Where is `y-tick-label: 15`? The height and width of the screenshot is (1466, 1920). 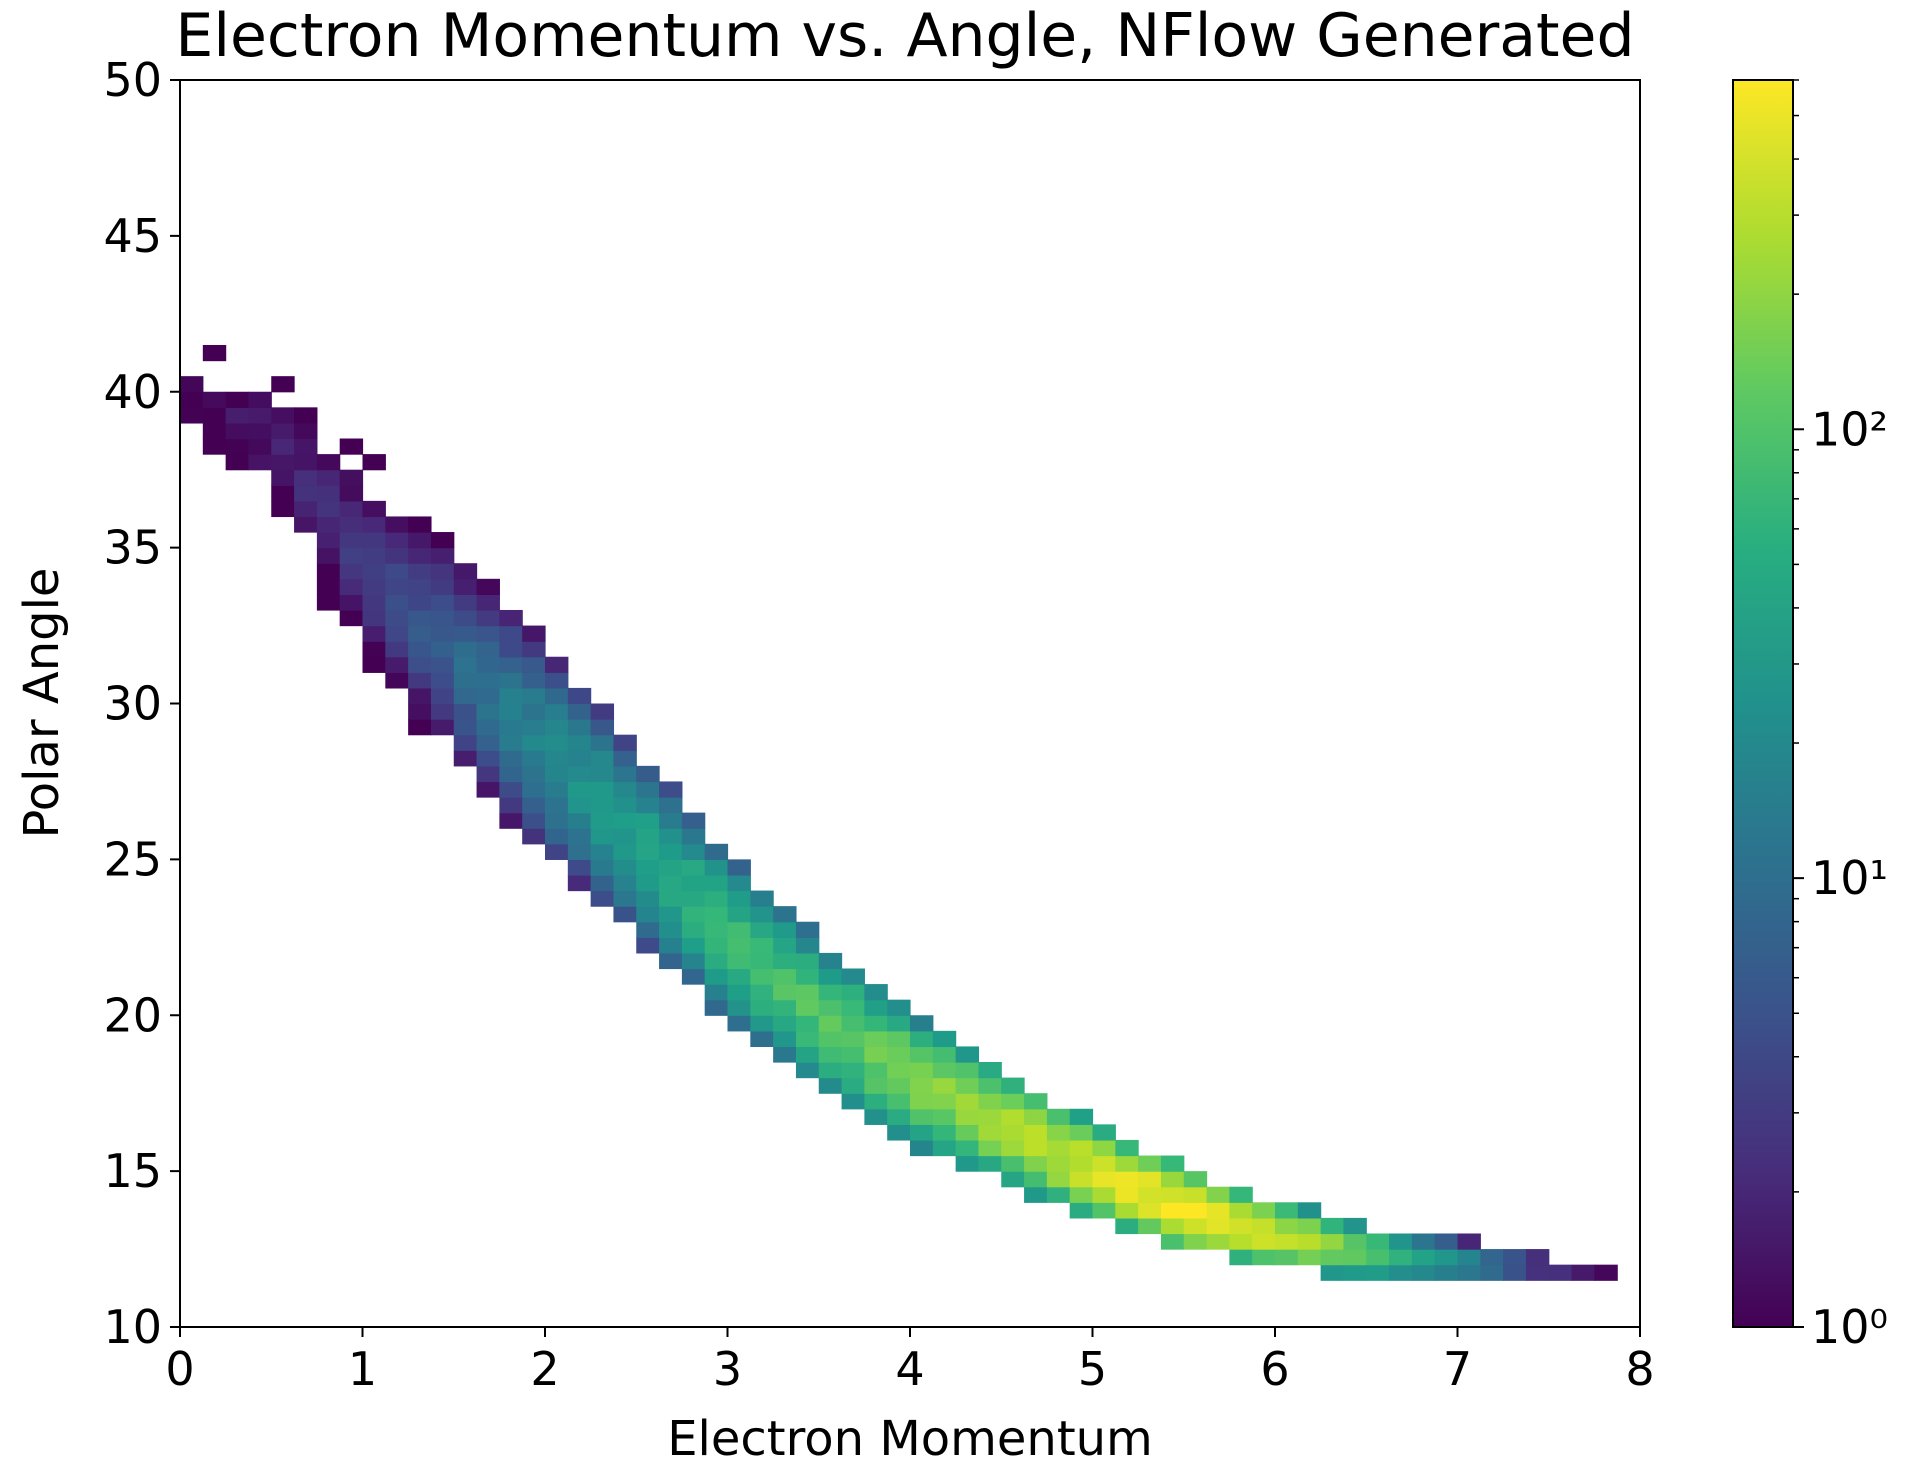
y-tick-label: 15 is located at coordinates (132, 1171).